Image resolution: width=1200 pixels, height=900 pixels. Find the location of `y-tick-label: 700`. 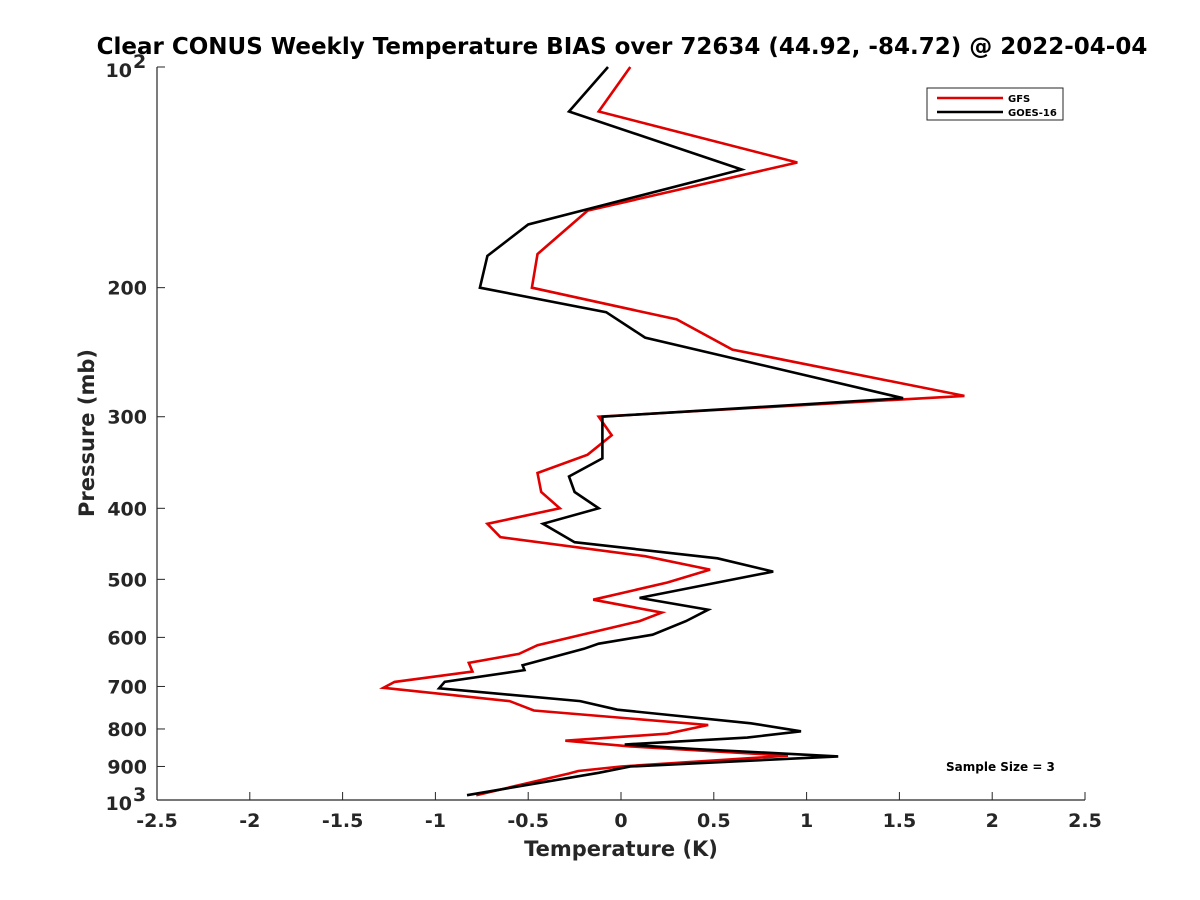

y-tick-label: 700 is located at coordinates (127, 687).